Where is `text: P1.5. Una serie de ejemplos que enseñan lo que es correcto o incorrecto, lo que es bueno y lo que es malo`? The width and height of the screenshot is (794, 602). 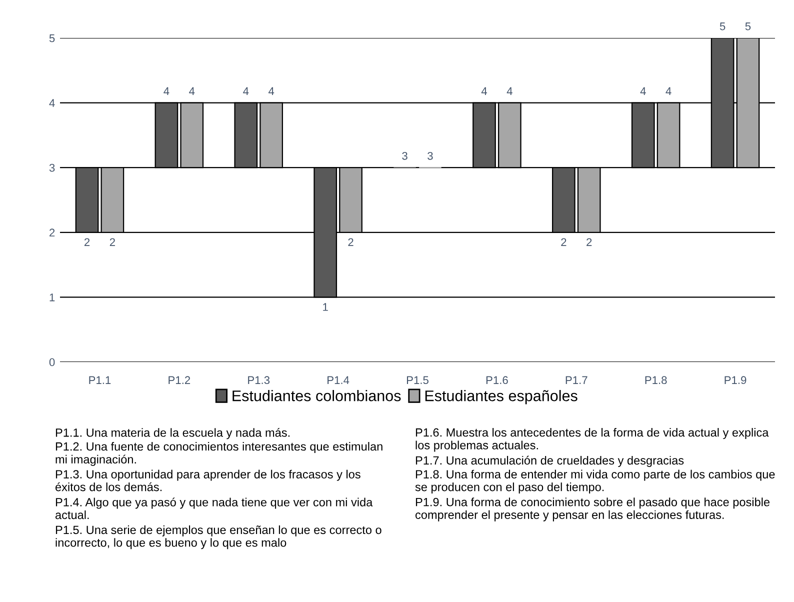 text: P1.5. Una serie de ejemplos que enseñan lo que es correcto o incorrecto, lo que es bueno y lo que es malo is located at coordinates (219, 537).